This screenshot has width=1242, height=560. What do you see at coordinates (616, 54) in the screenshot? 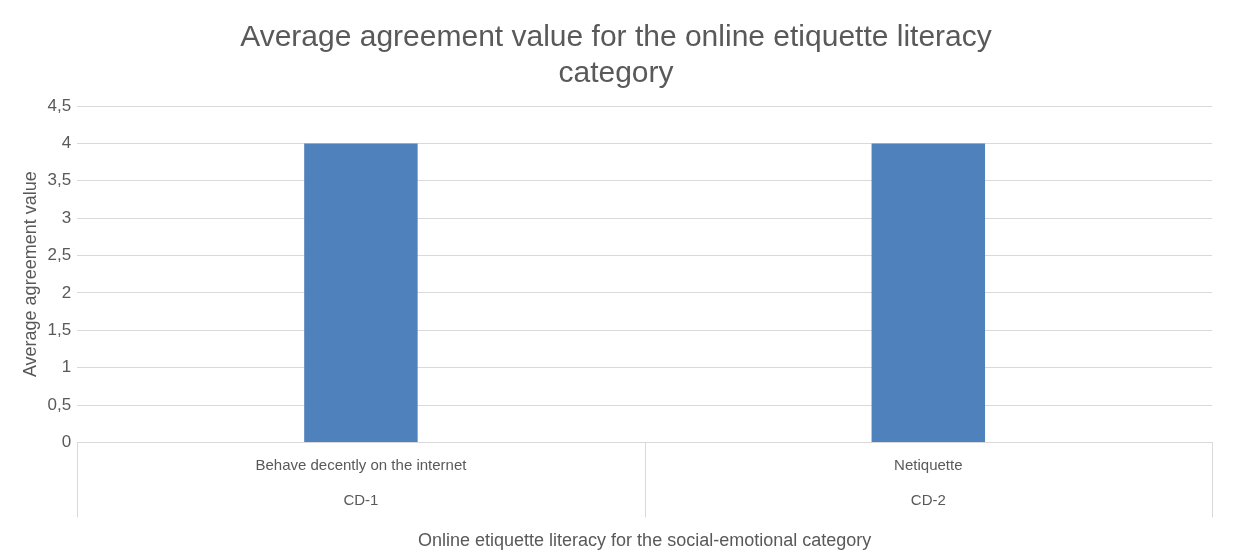
I see `chart-title: Average agreement value for the online etiquette literacy category` at bounding box center [616, 54].